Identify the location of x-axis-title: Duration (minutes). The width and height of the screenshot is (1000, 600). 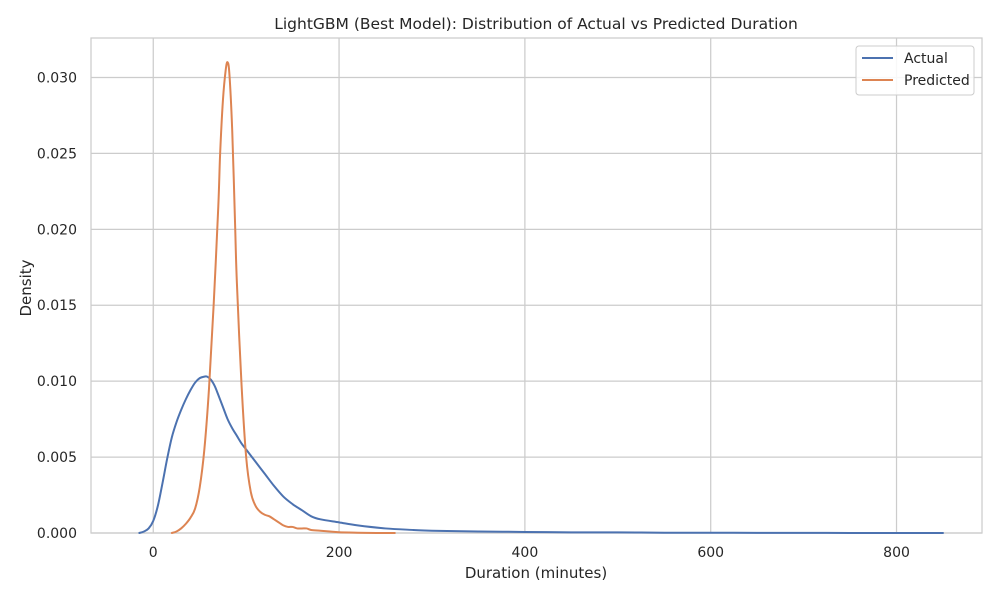
(536, 573).